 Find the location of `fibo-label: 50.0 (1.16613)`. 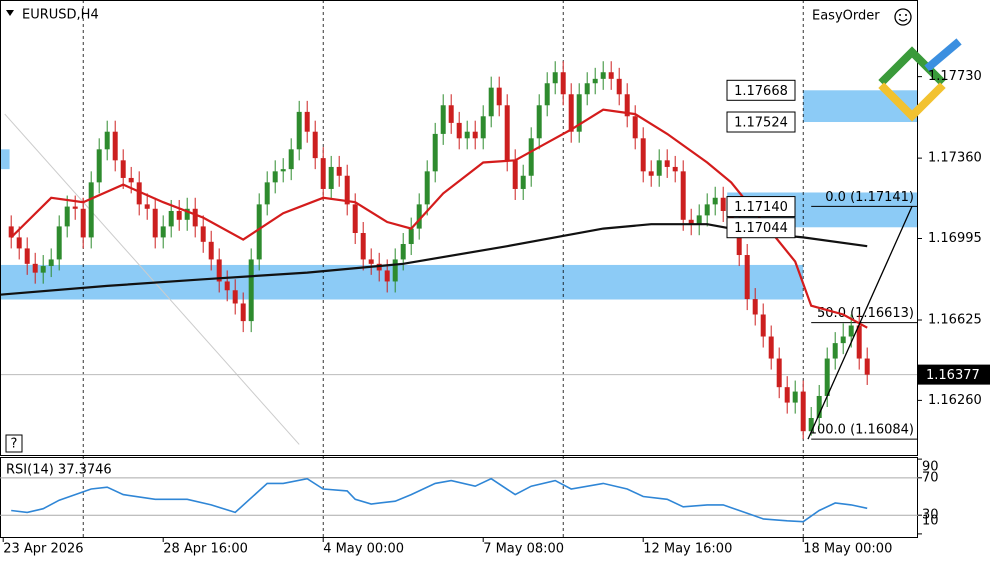

fibo-label: 50.0 (1.16613) is located at coordinates (865, 313).